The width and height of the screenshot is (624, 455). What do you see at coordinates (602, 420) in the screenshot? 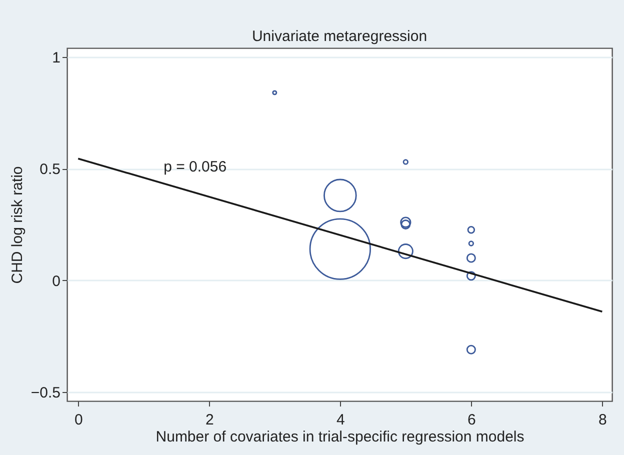
I see `x-tick-label: 8` at bounding box center [602, 420].